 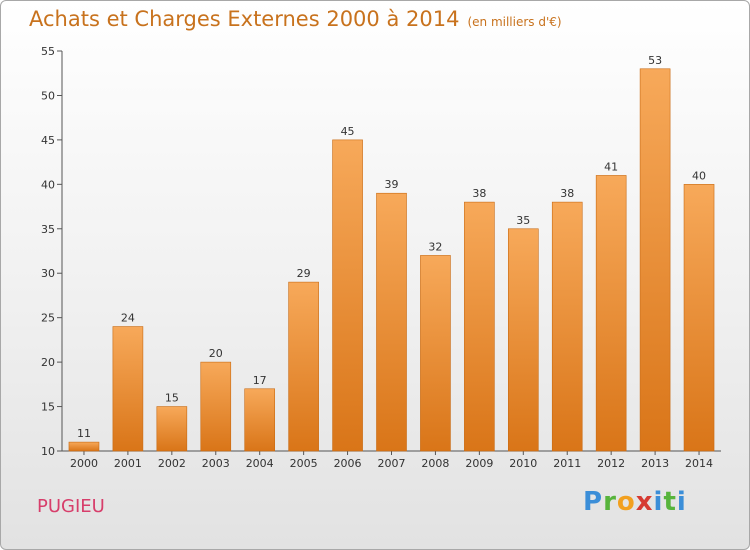 I want to click on x-tick-label: 2005, so click(x=304, y=463).